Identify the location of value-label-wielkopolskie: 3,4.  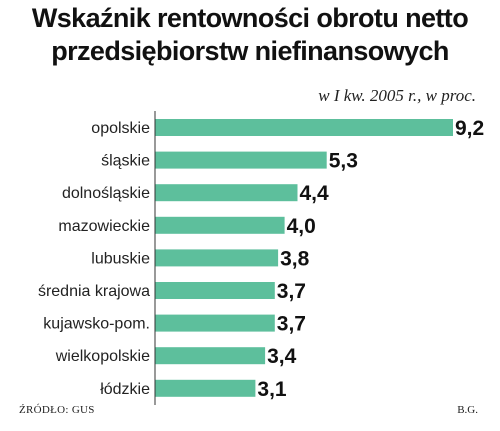
(282, 356).